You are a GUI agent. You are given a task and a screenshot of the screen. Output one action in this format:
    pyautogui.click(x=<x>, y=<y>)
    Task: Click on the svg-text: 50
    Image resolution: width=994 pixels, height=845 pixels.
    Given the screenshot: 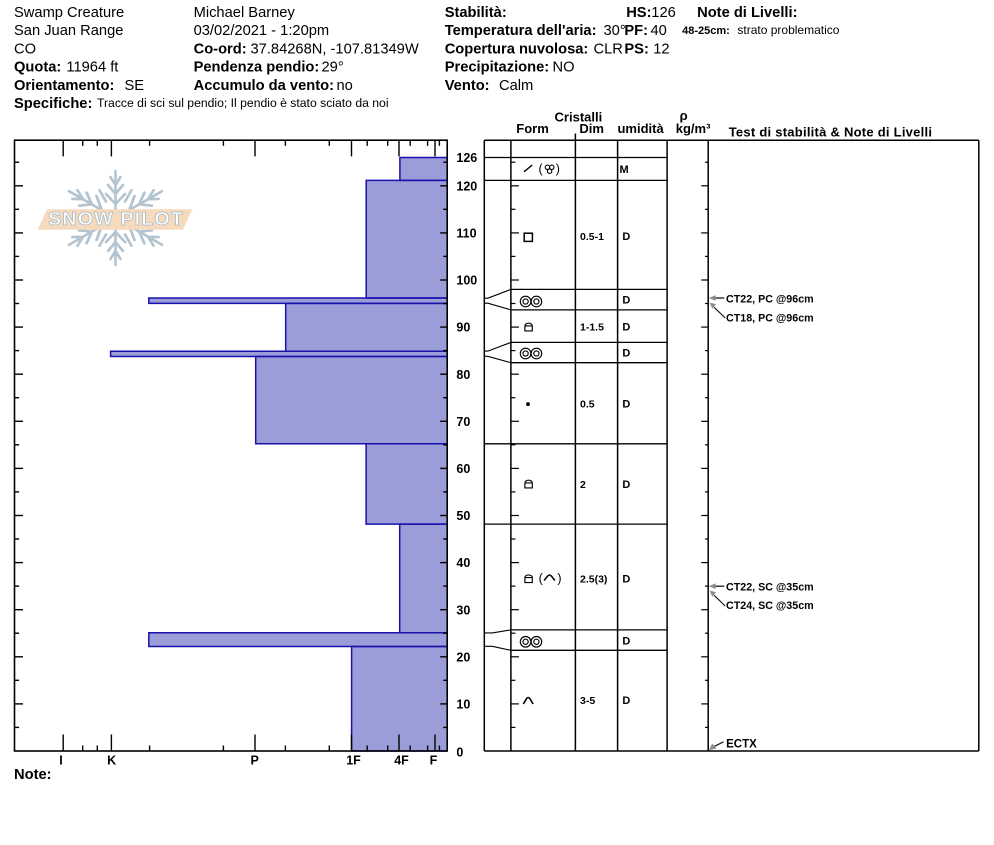 What is the action you would take?
    pyautogui.click(x=463, y=516)
    